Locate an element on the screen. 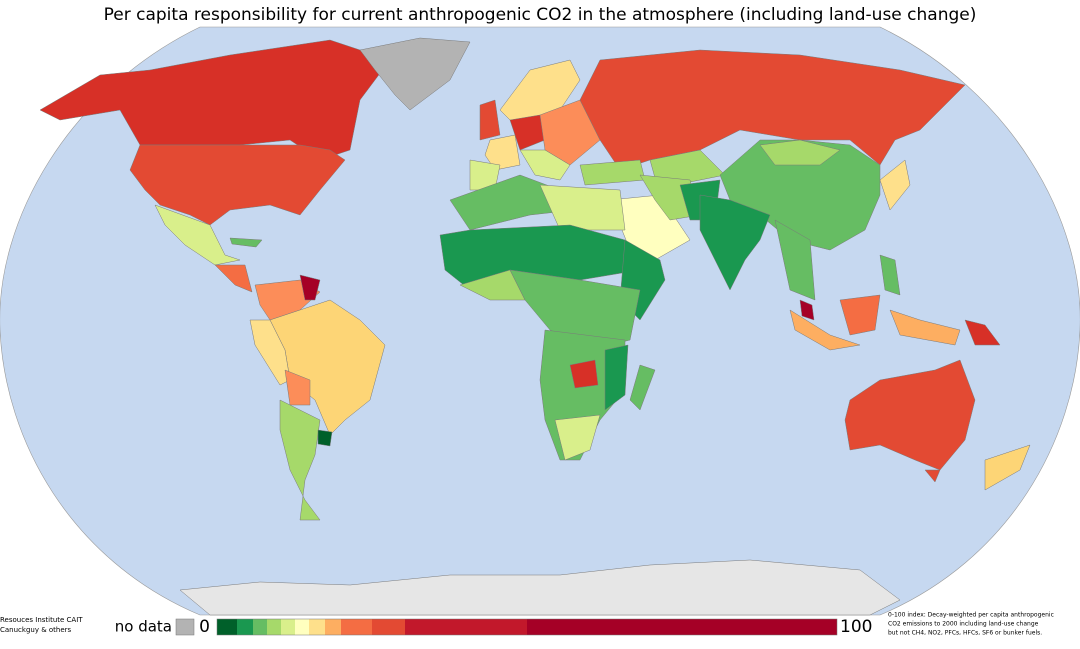 The image size is (1080, 649). canada-alaska is located at coordinates (215, 100).